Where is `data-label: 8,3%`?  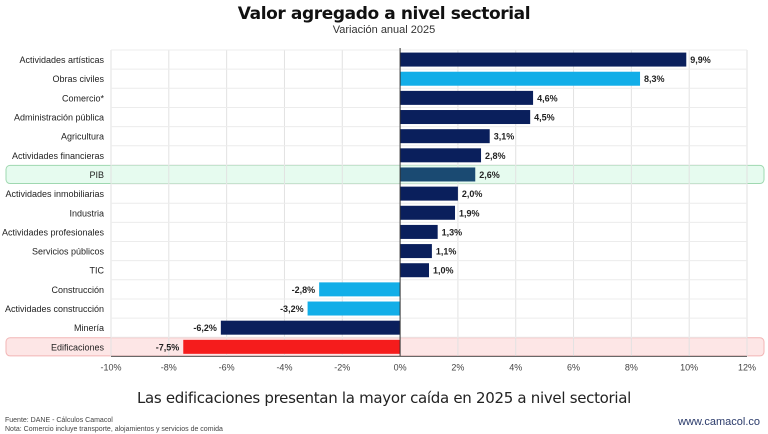 data-label: 8,3% is located at coordinates (654, 79).